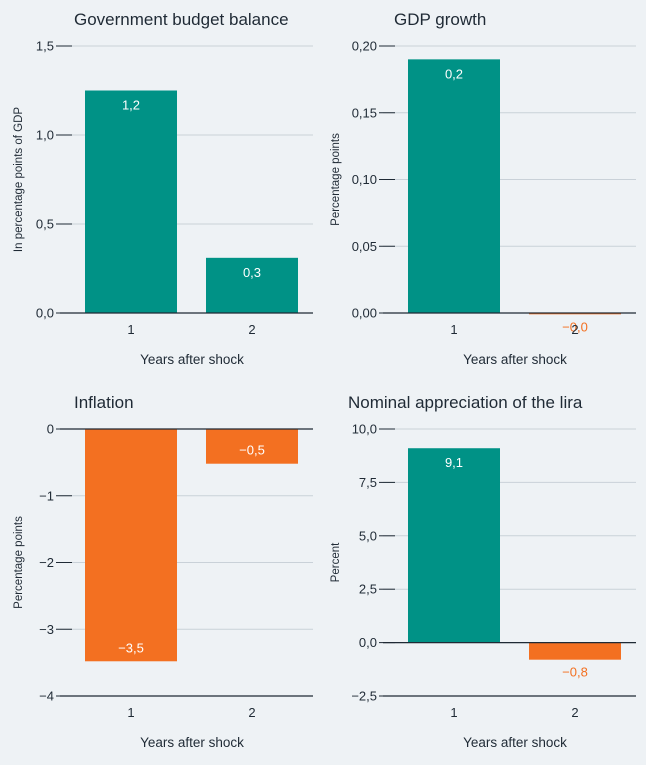 The height and width of the screenshot is (765, 646). Describe the element at coordinates (336, 562) in the screenshot. I see `y-axis-title: Percent` at that location.